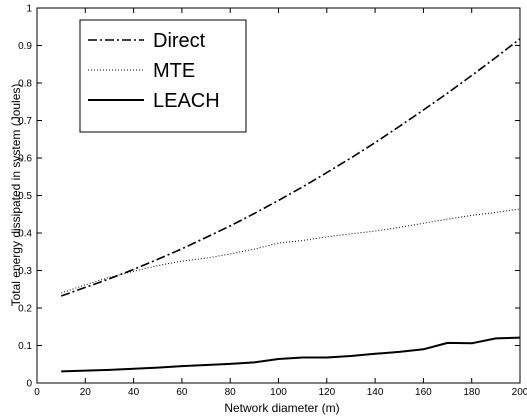 Image resolution: width=527 pixels, height=417 pixels. Describe the element at coordinates (25, 234) in the screenshot. I see `y-tick-label: 0.4` at that location.